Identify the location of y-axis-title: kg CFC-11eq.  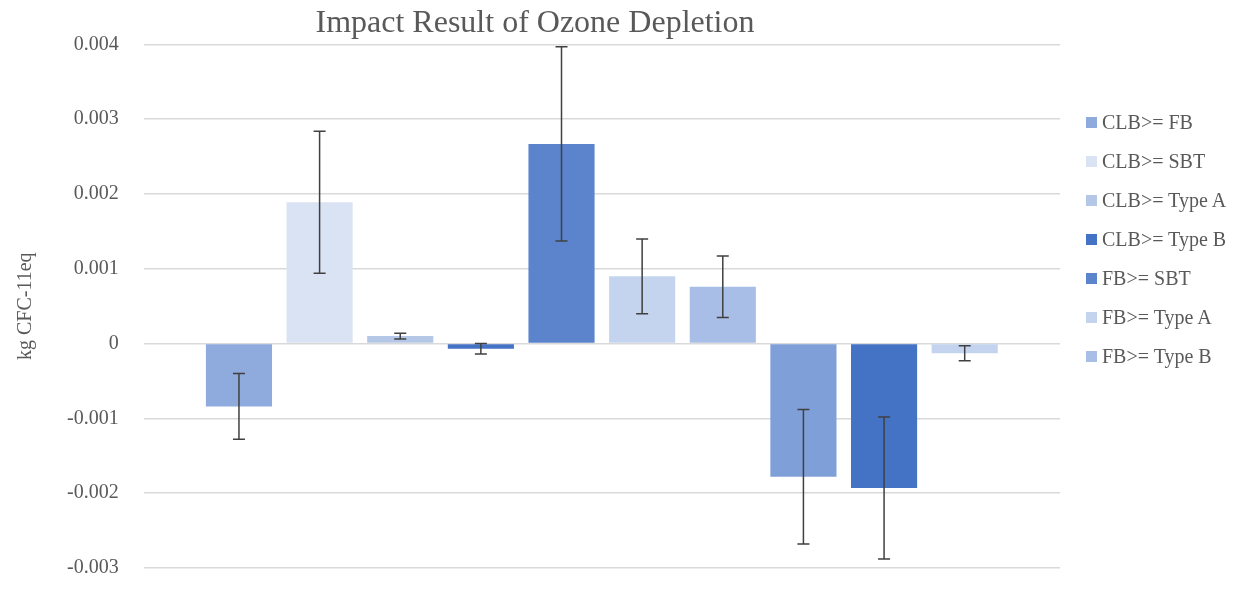
(25, 306).